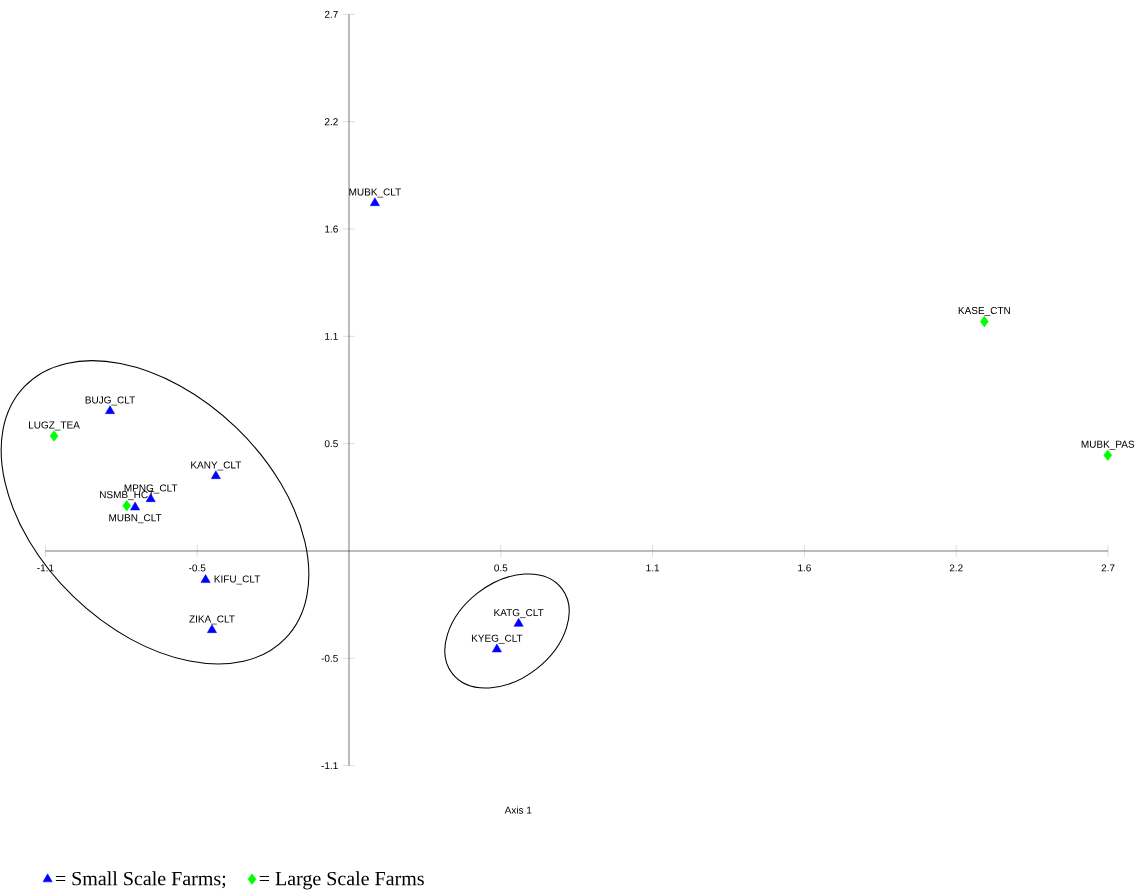  What do you see at coordinates (518, 810) in the screenshot?
I see `x-axis-title: Axis 1` at bounding box center [518, 810].